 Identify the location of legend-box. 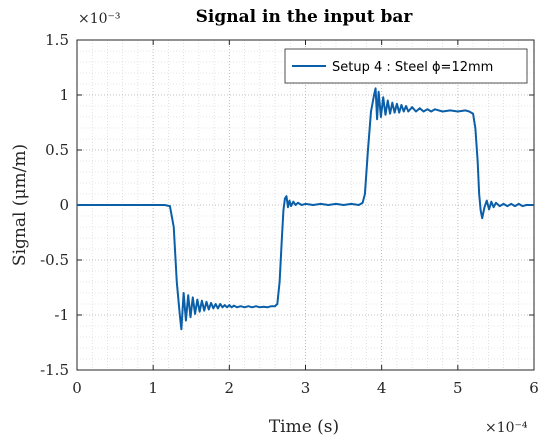
(406, 66).